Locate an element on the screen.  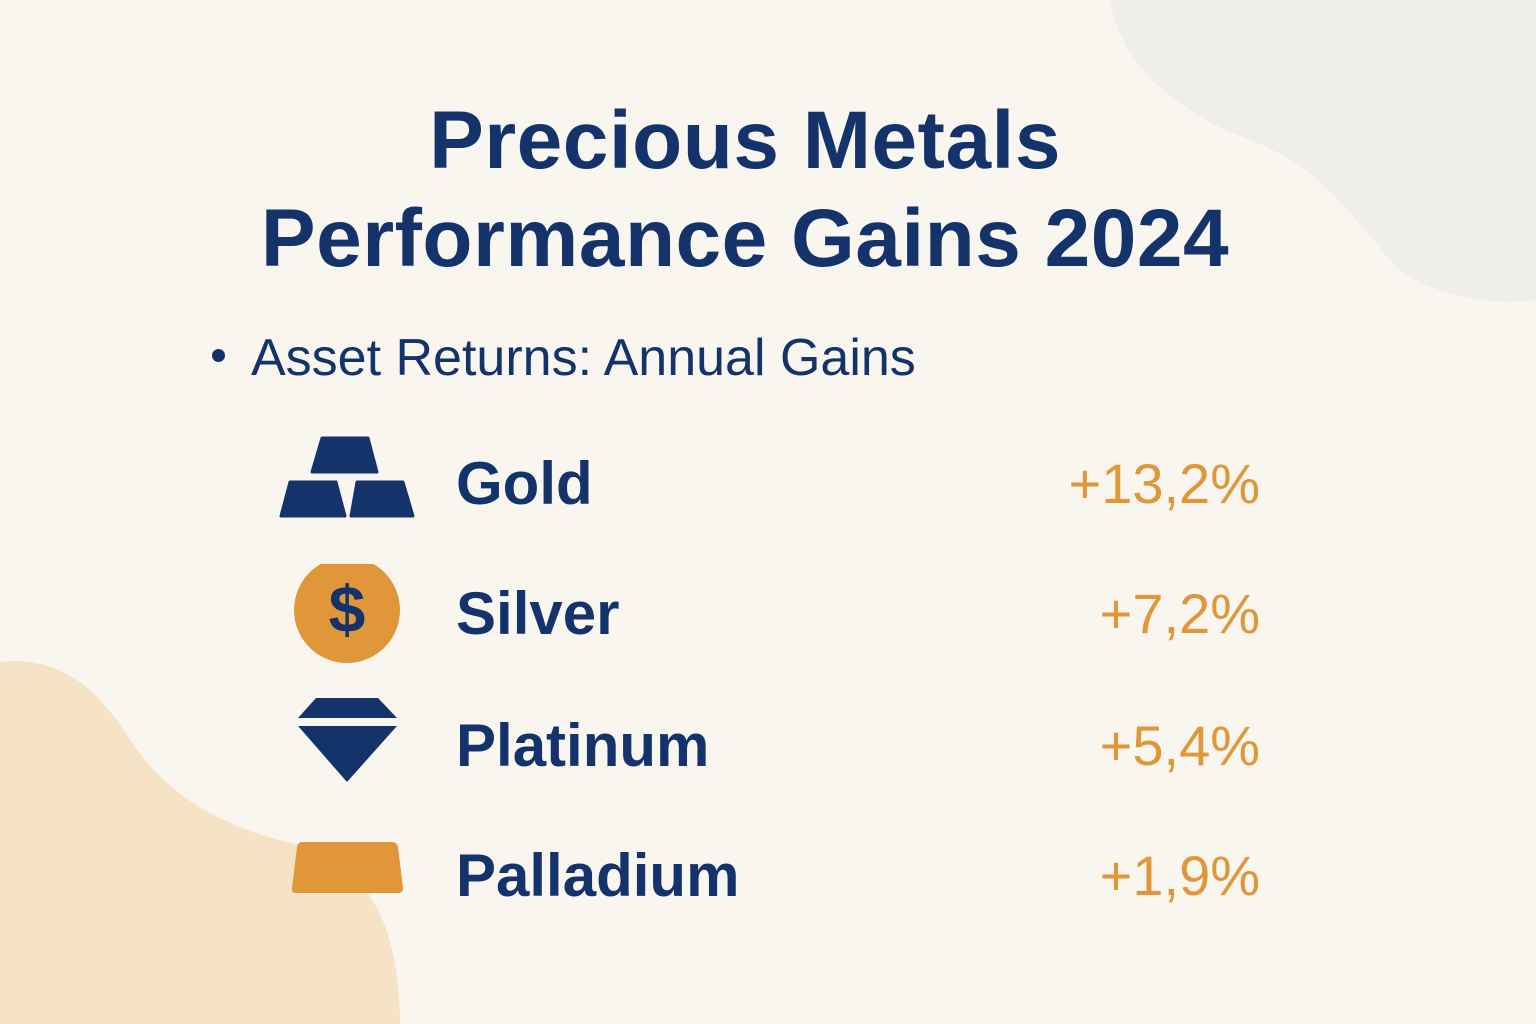
title-line-2: Performance Gains 2024 is located at coordinates (745, 238).